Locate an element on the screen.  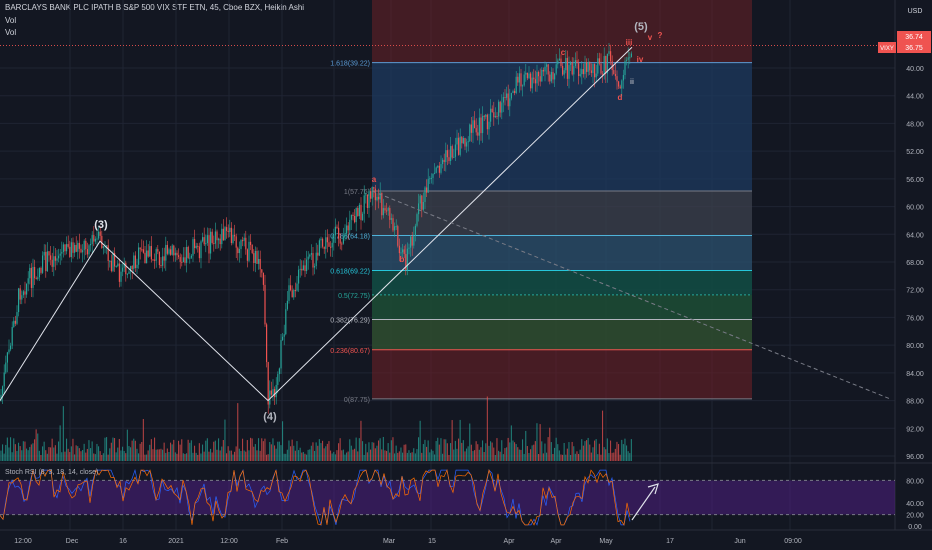
symbol-tag-label: VIXY is located at coordinates (887, 49).